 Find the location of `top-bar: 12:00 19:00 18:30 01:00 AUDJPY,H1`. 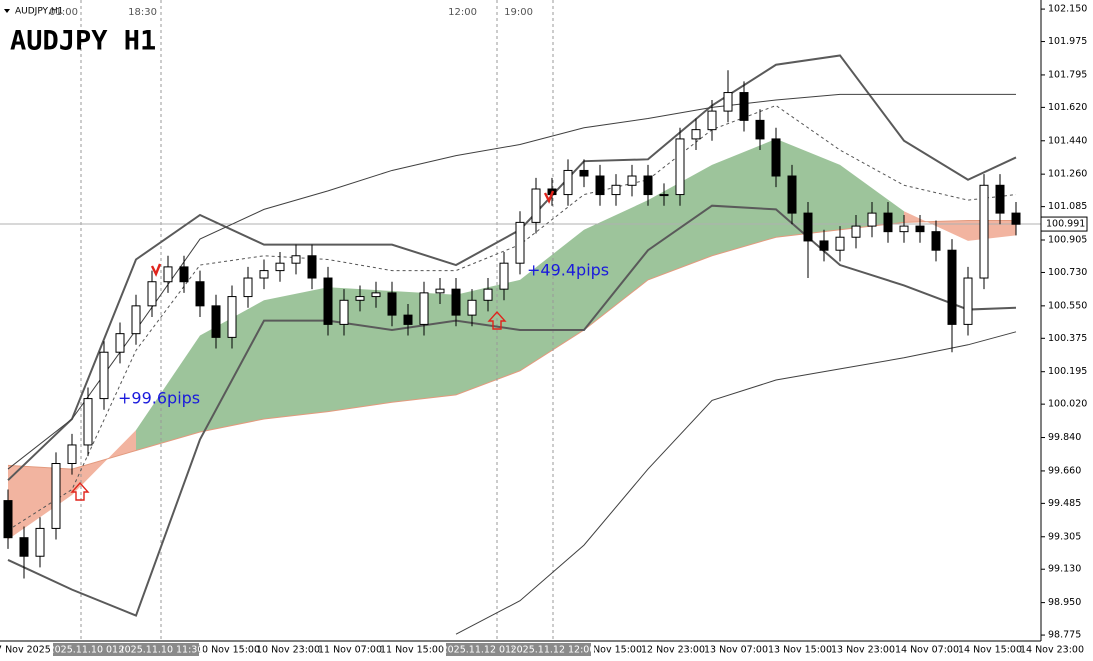

top-bar: 12:00 19:00 18:30 01:00 AUDJPY,H1 is located at coordinates (268, 12).